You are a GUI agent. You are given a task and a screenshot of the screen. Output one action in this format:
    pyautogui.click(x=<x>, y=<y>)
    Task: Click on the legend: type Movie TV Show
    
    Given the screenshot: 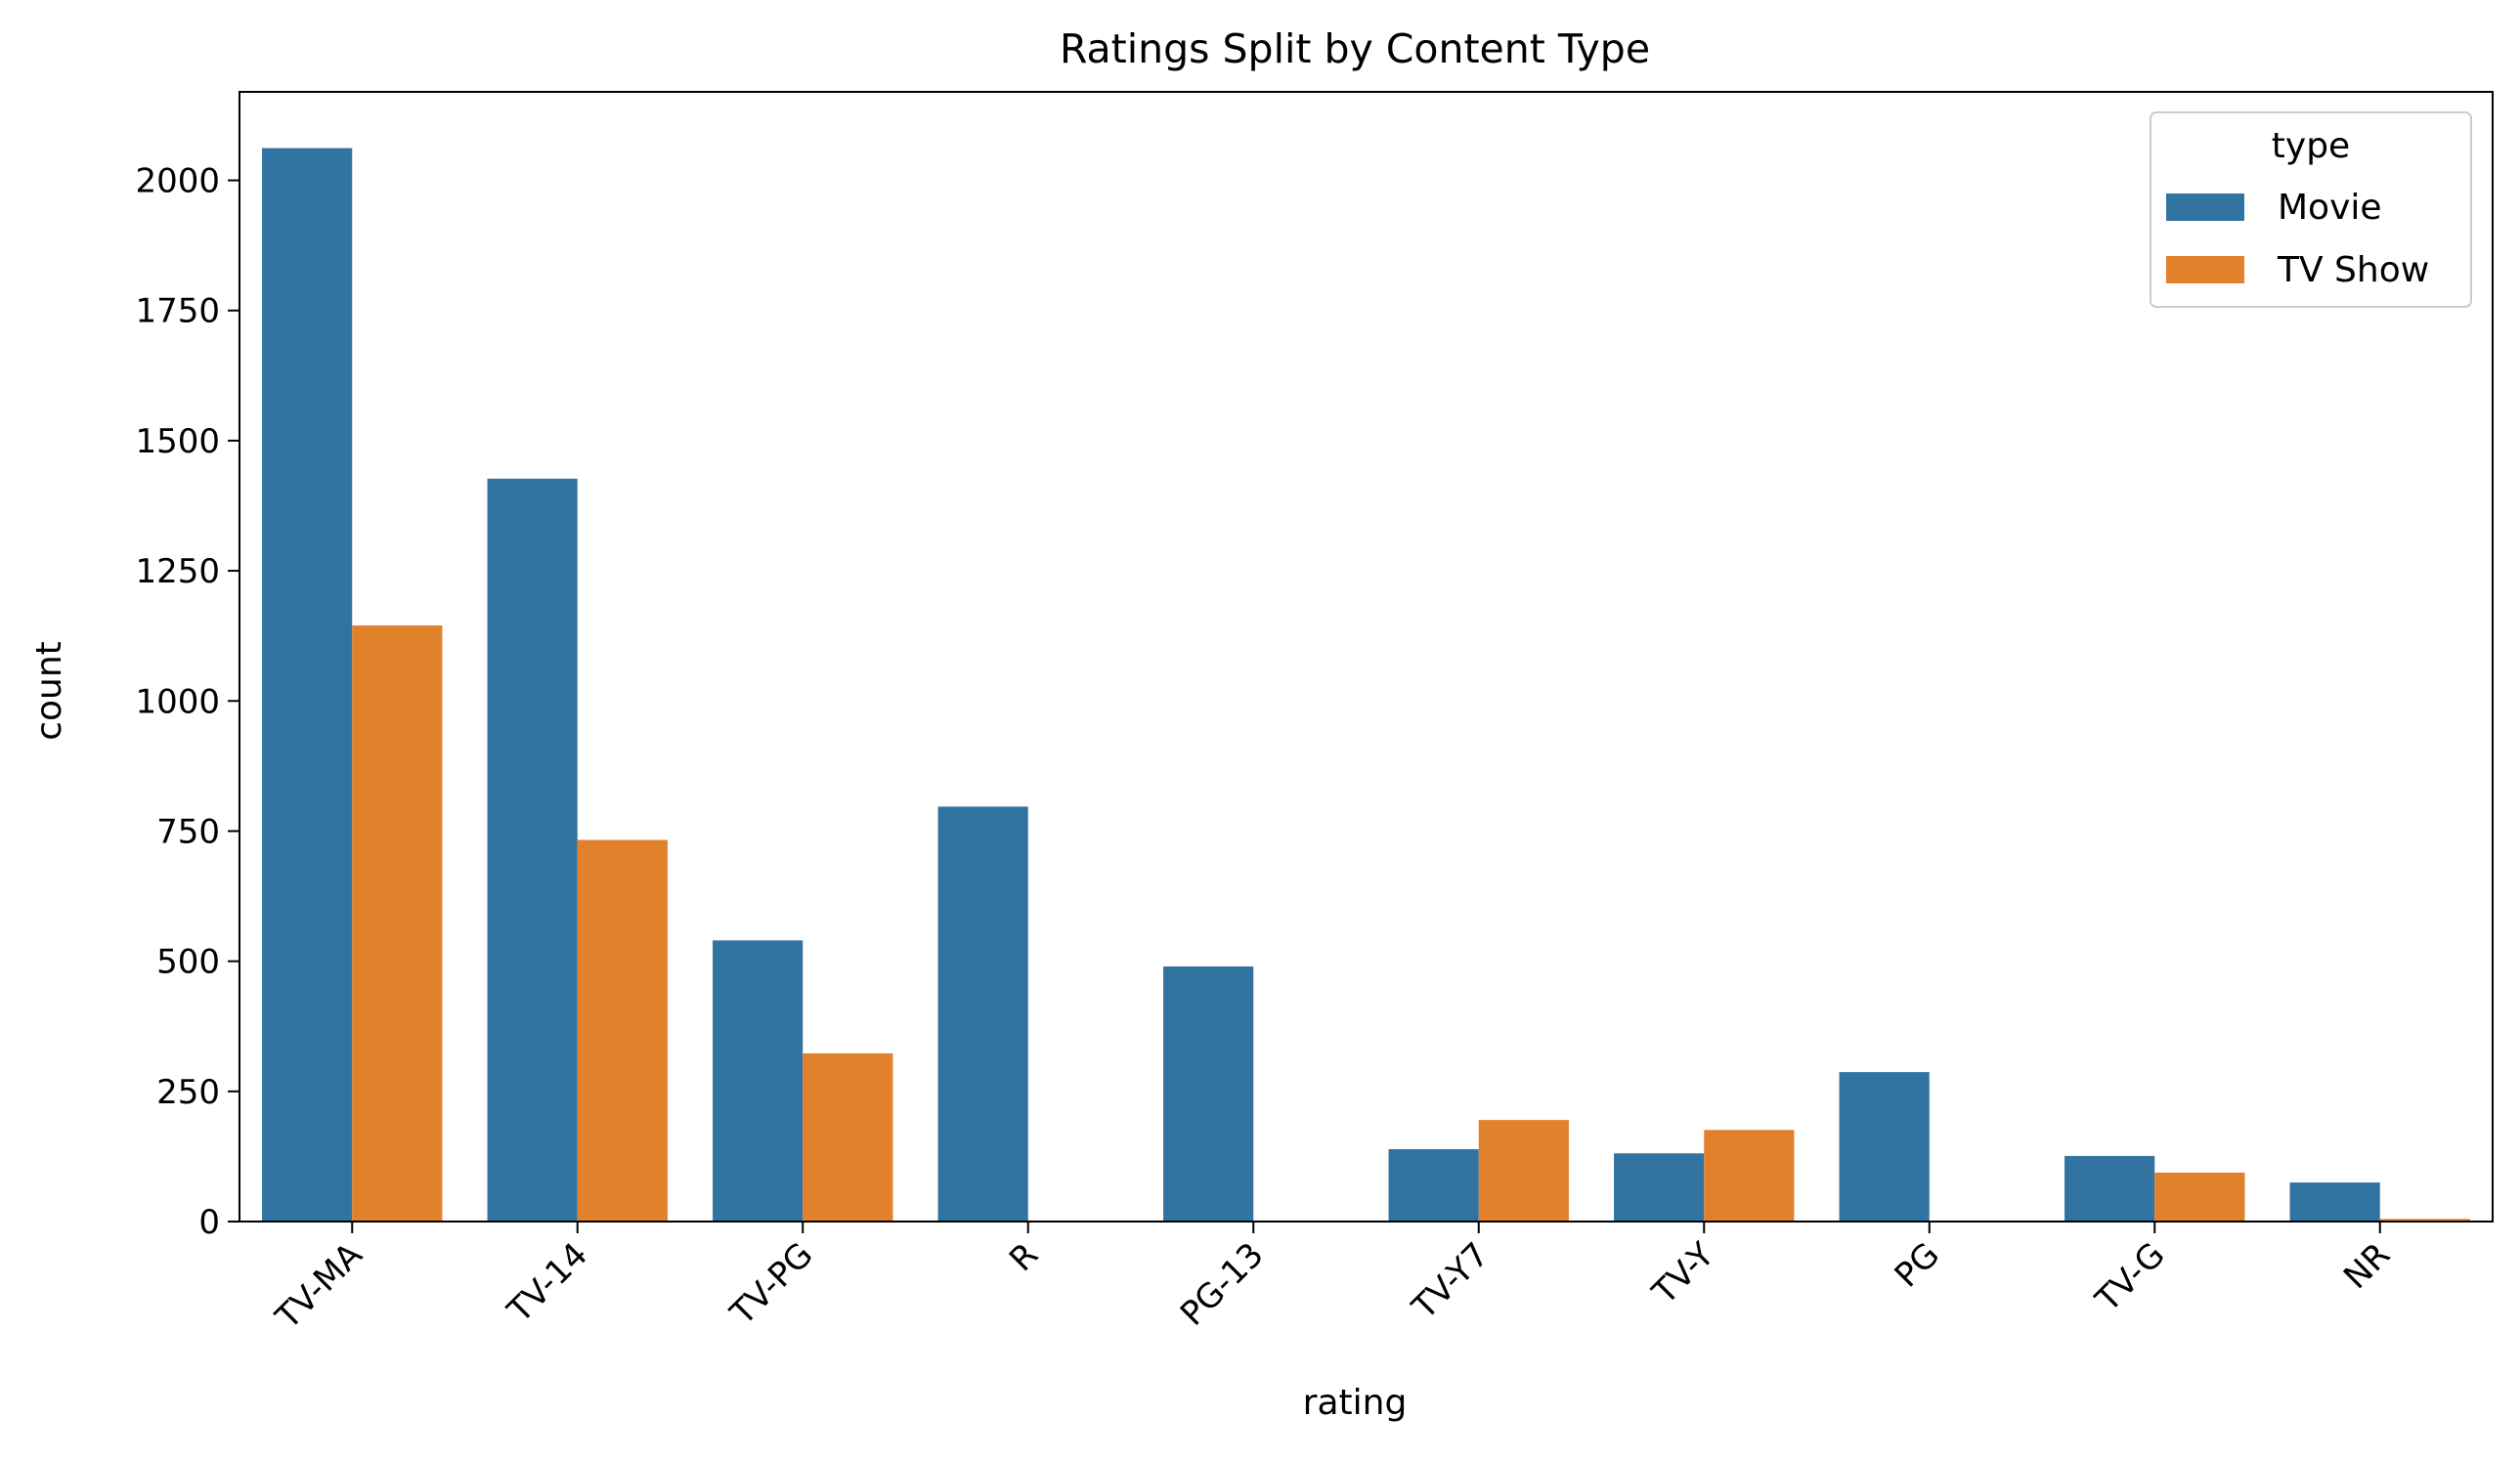 What is the action you would take?
    pyautogui.click(x=2311, y=210)
    